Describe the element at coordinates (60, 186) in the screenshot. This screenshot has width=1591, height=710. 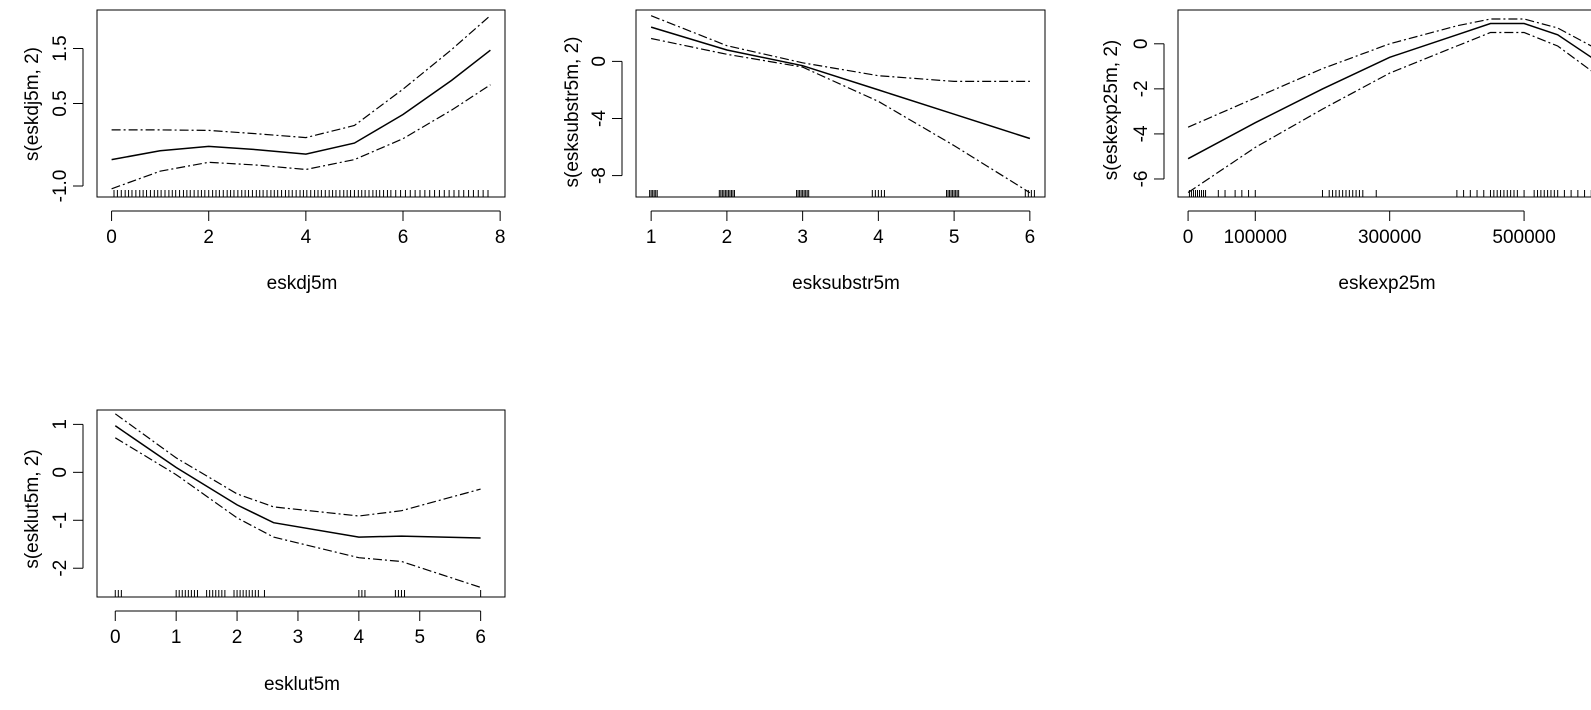
I see `y-tick-label: -1.0` at that location.